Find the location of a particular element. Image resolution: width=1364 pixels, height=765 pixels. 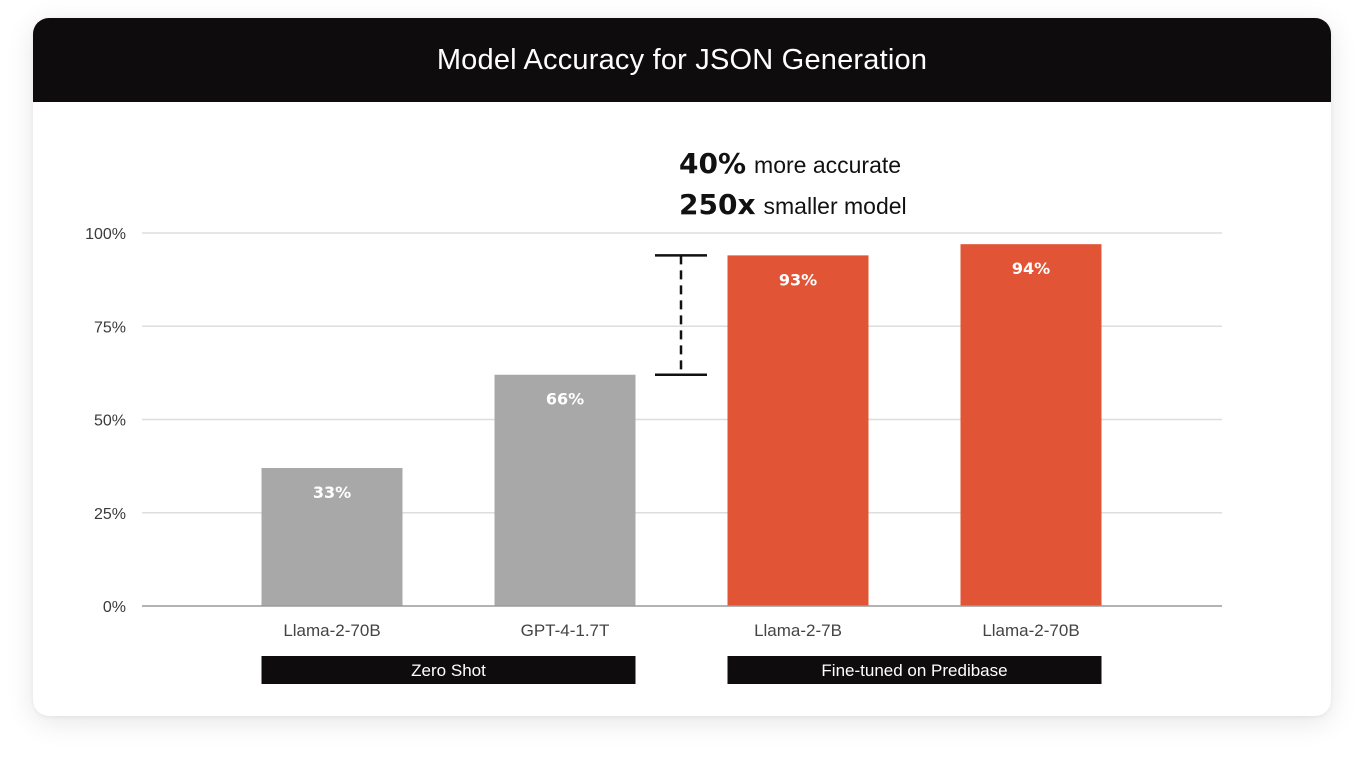

x-tick-label: Llama-2-7B is located at coordinates (798, 630).